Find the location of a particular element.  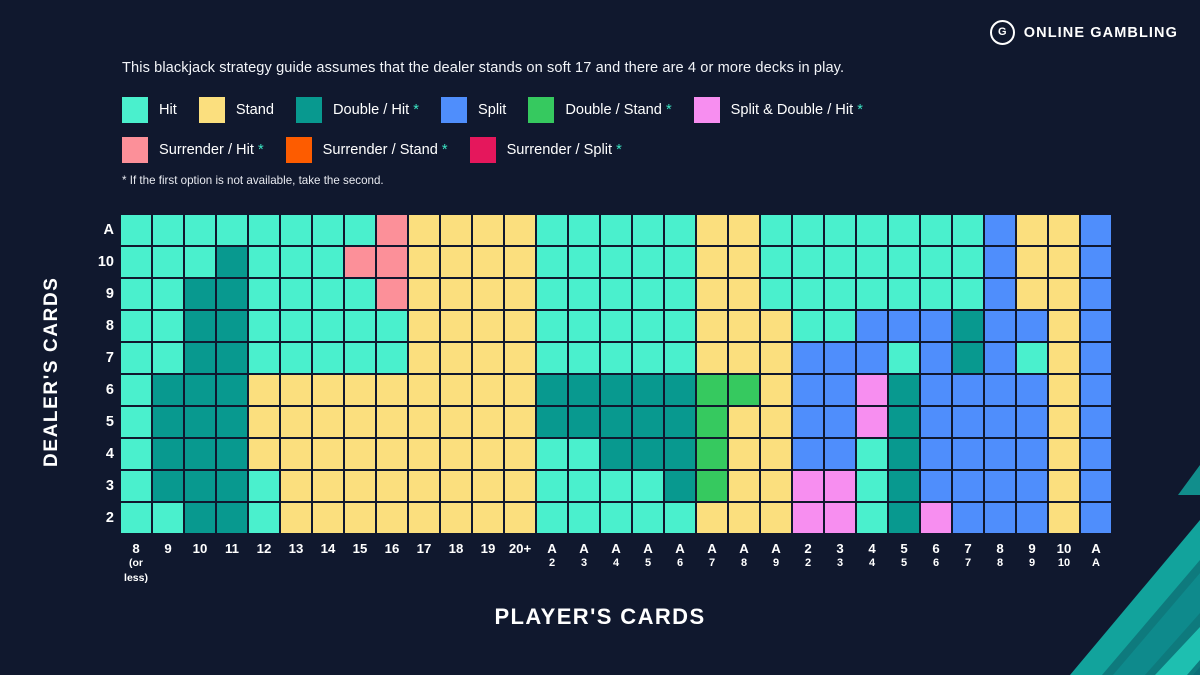

row-label-8: 8 is located at coordinates (109, 326).